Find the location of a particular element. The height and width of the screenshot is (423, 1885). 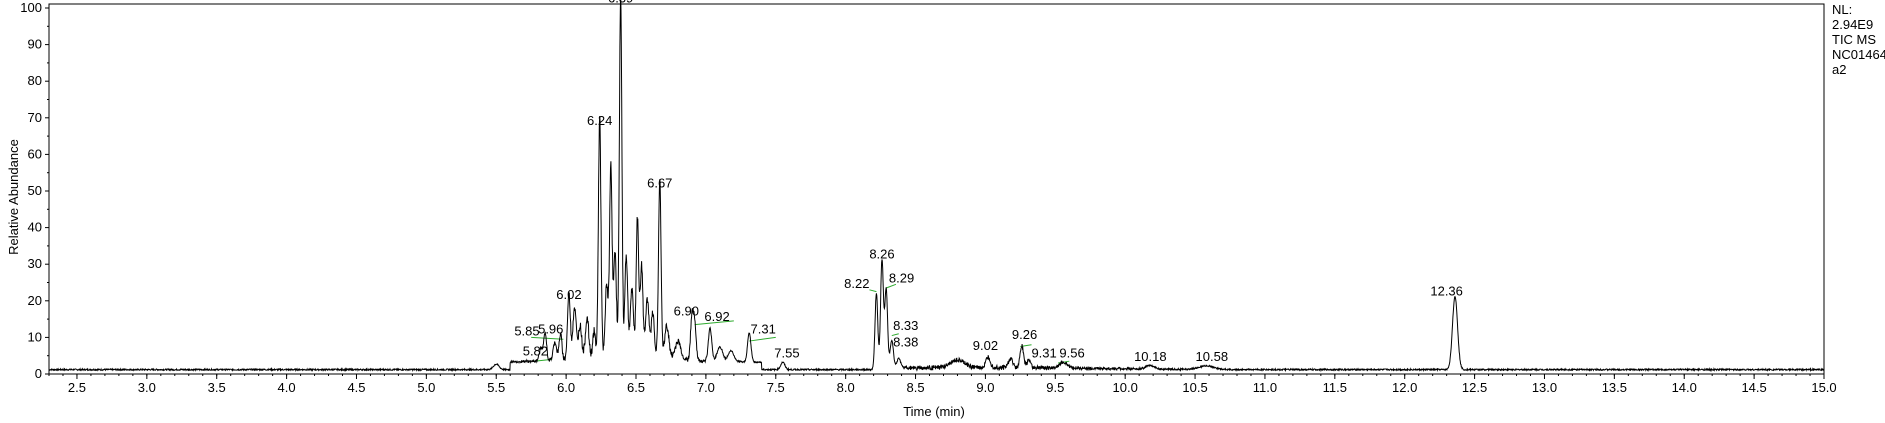

y-axis: 0 10 20 30 40 50 60 70 80 90 100 is located at coordinates (34, 190).